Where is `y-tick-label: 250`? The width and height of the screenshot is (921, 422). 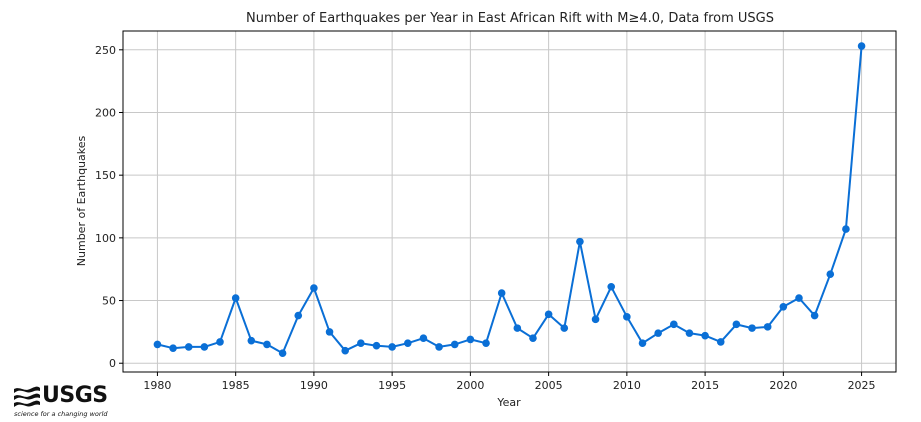
y-tick-label: 250 is located at coordinates (105, 50).